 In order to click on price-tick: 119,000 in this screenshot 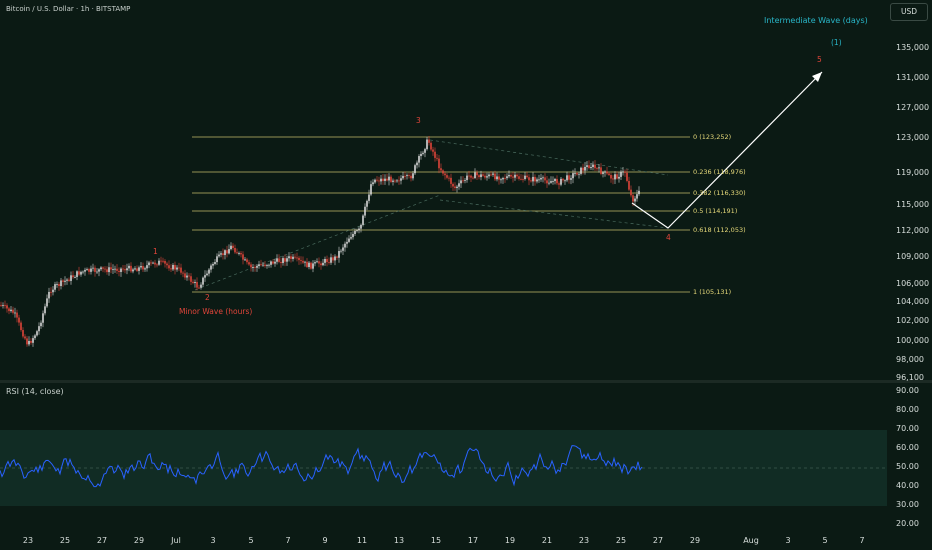, I will do `click(913, 172)`.